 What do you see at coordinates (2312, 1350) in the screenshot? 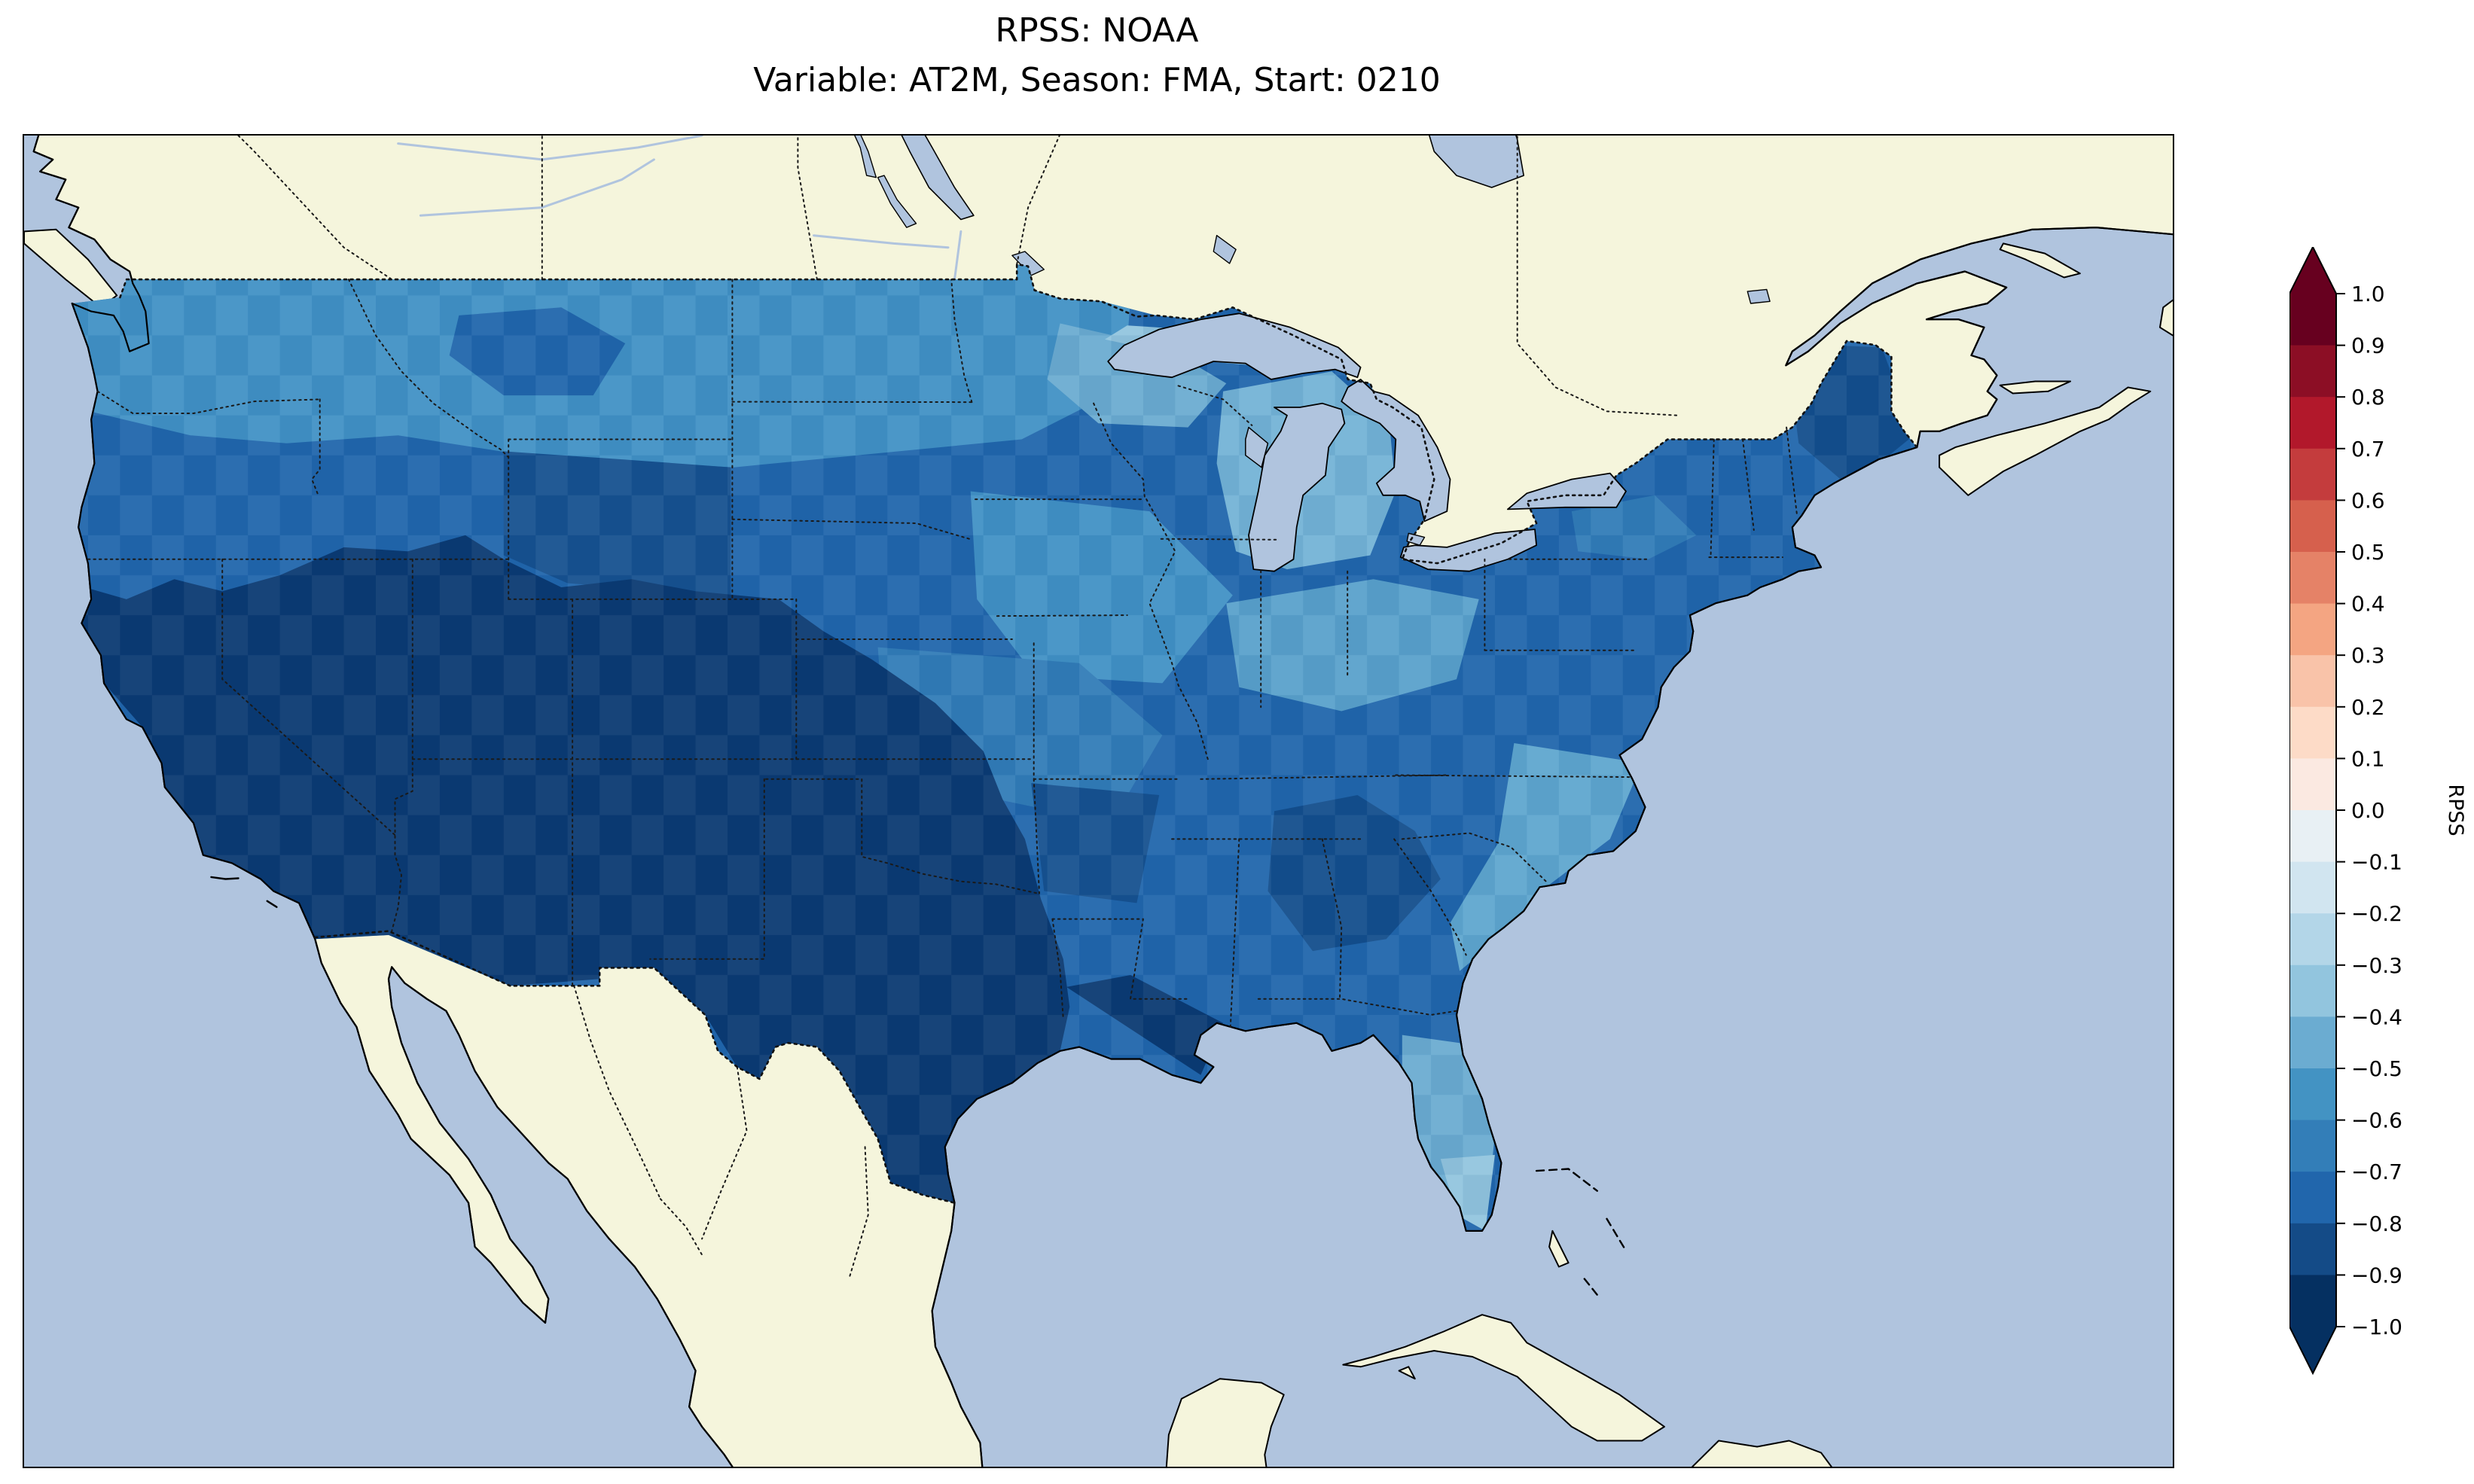
I see `colorbar-under-arrow` at bounding box center [2312, 1350].